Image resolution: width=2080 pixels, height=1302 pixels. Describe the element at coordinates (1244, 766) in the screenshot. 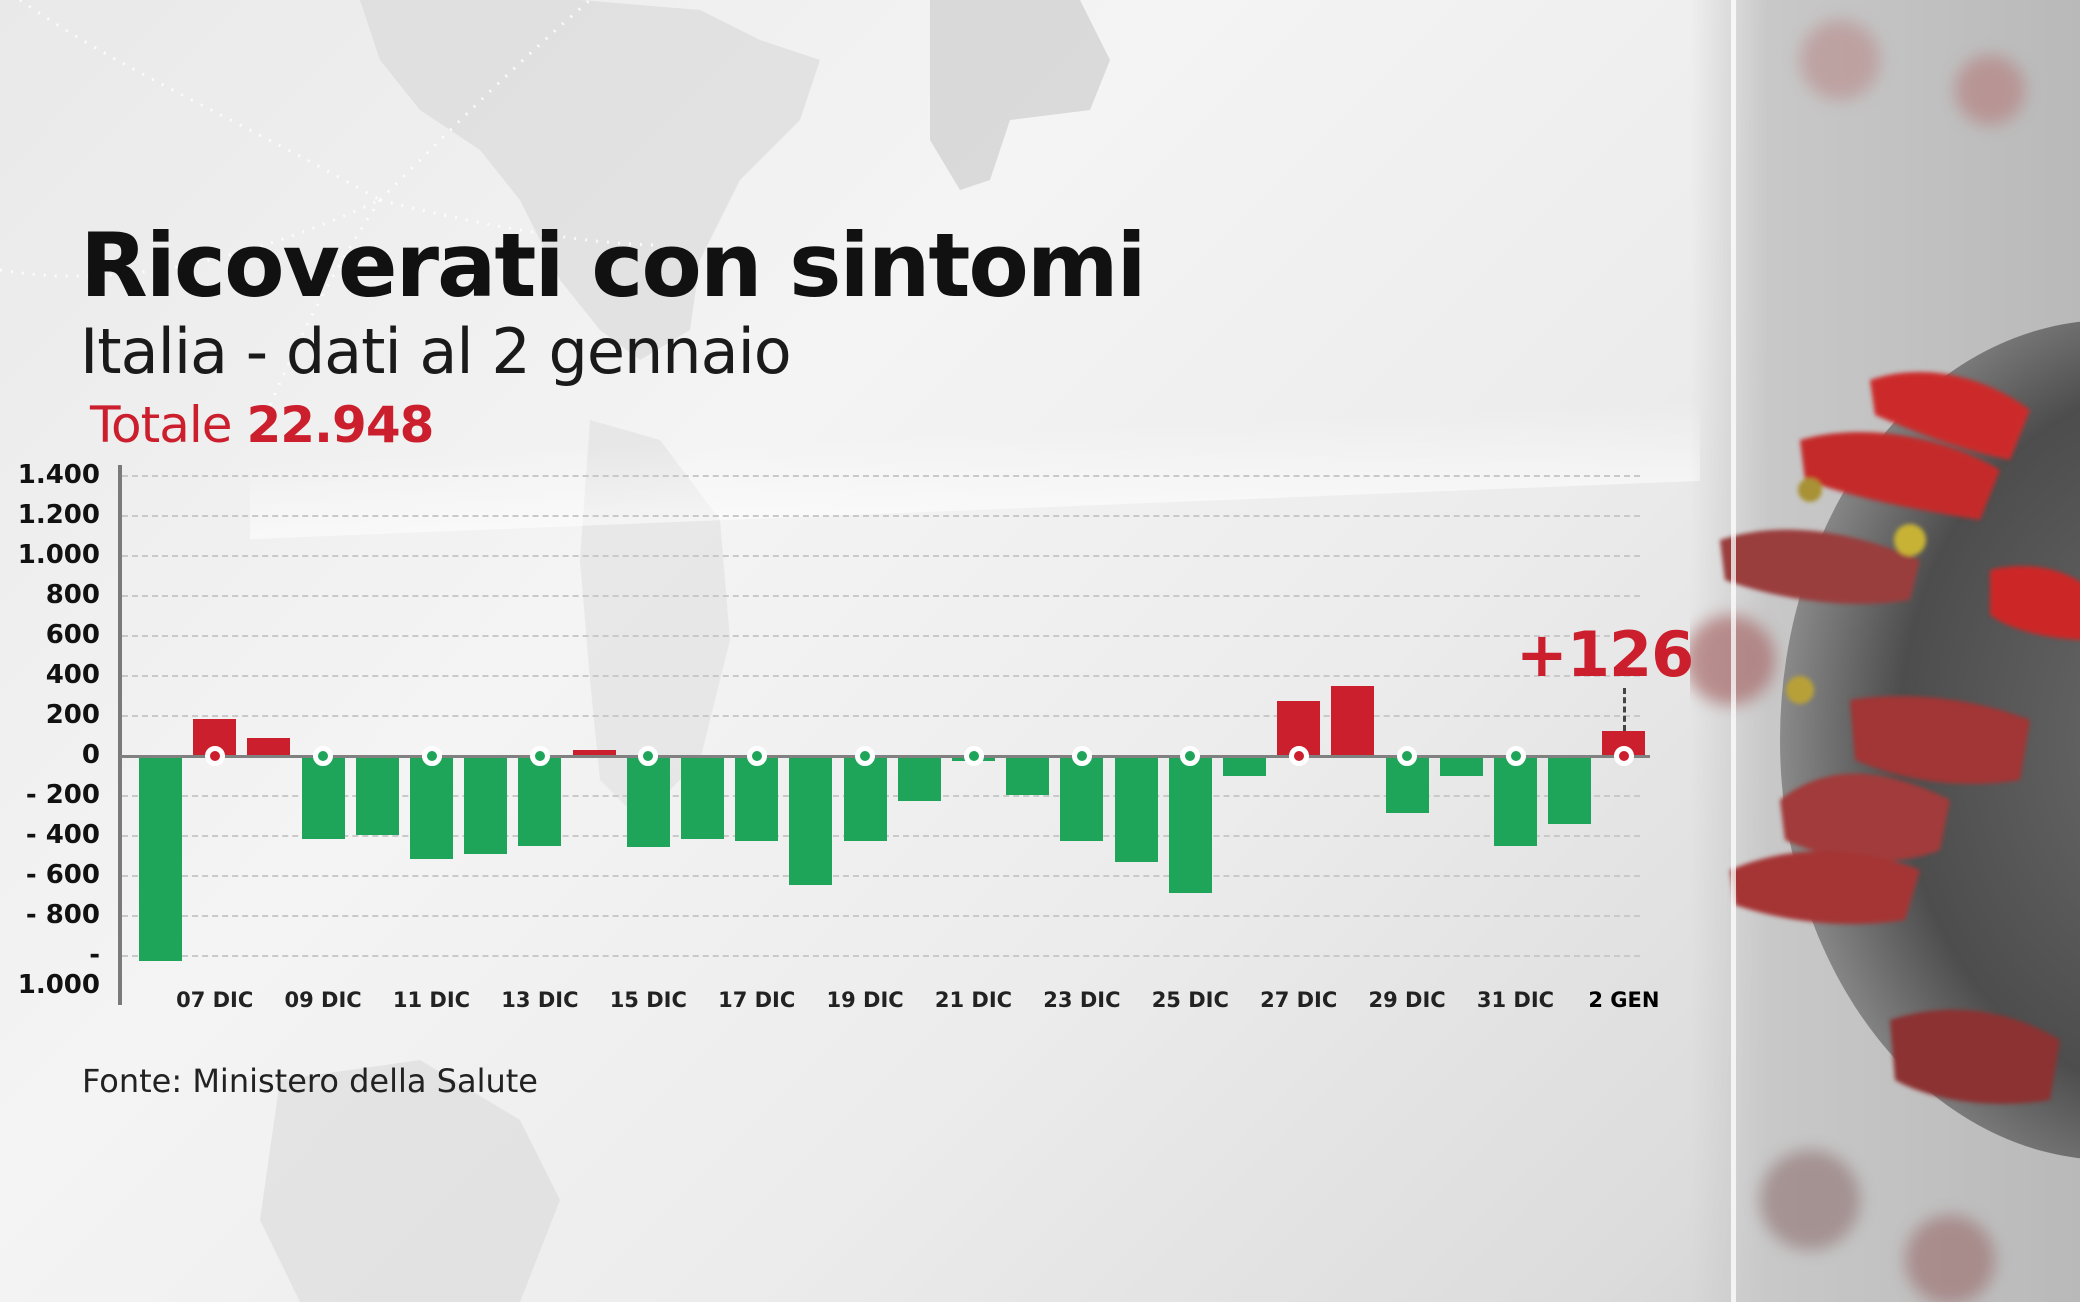

I see `bar-26-dic` at that location.